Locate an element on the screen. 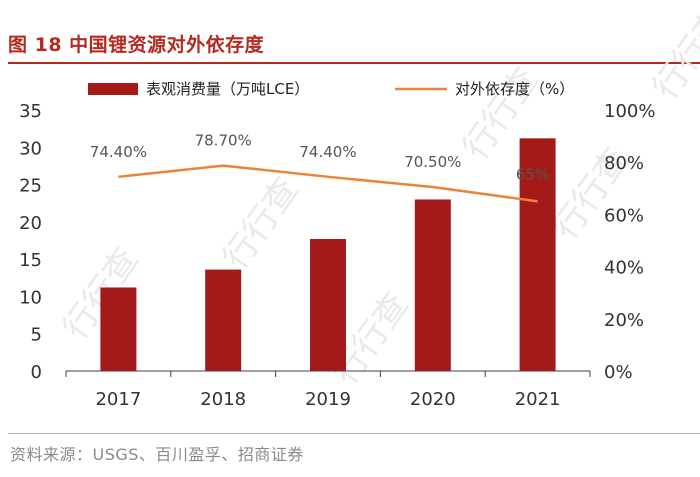 The height and width of the screenshot is (477, 700). title-rule is located at coordinates (354, 63).